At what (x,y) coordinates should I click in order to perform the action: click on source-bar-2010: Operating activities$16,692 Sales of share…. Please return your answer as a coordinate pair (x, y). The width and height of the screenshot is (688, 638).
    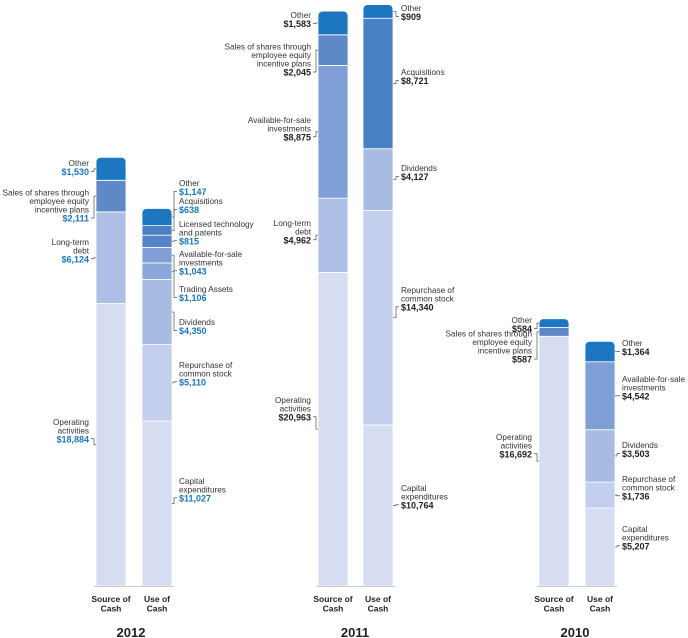
    Looking at the image, I should click on (508, 451).